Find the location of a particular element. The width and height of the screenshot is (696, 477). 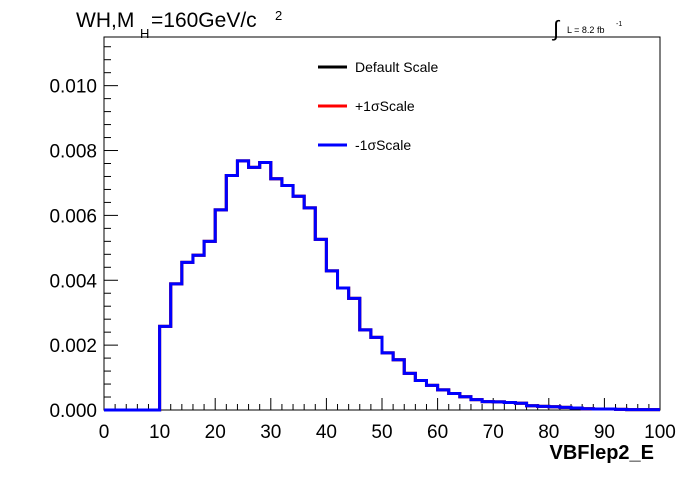

luminosity-text: L = 8.2 fb is located at coordinates (585, 30).